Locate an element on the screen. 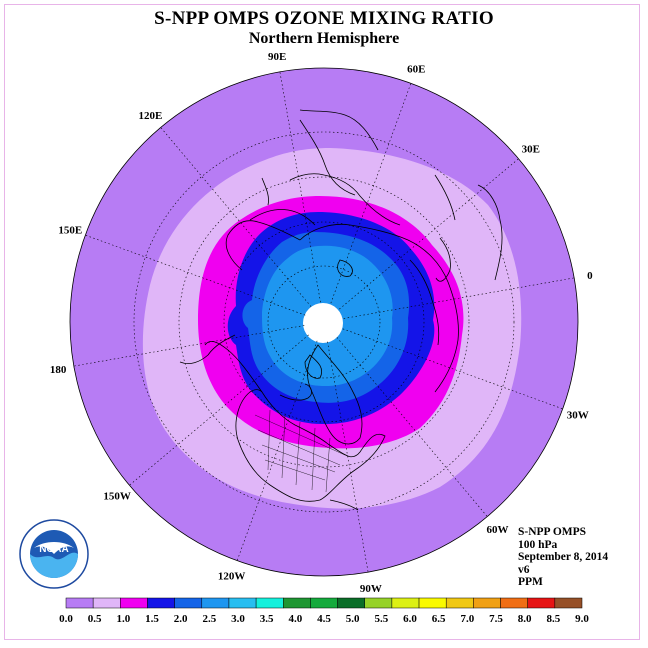  longitude-label: 60W is located at coordinates (498, 530).